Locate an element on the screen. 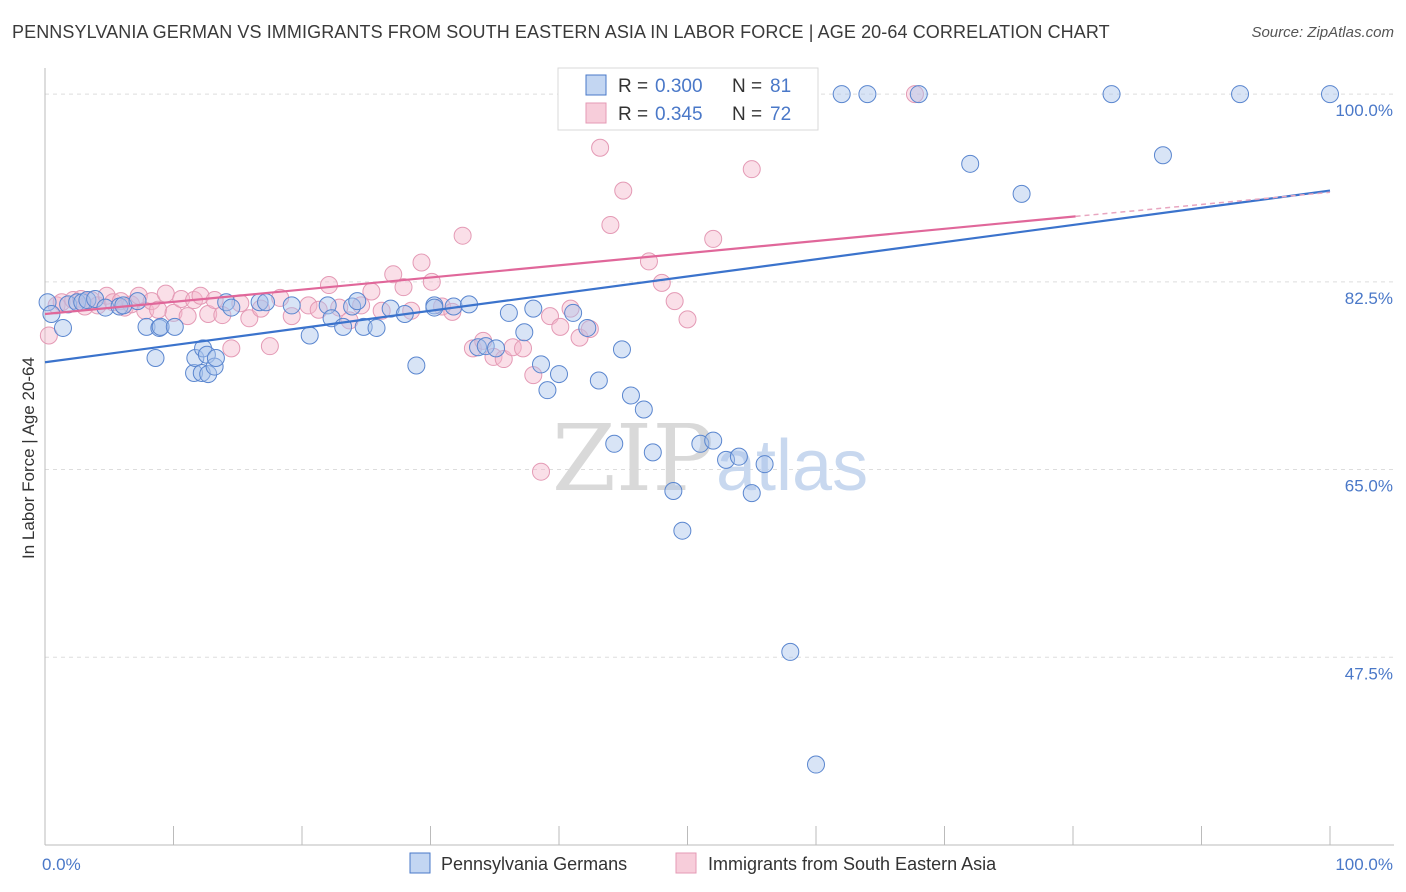  legend-n-value-pink: 72 is located at coordinates (780, 114).